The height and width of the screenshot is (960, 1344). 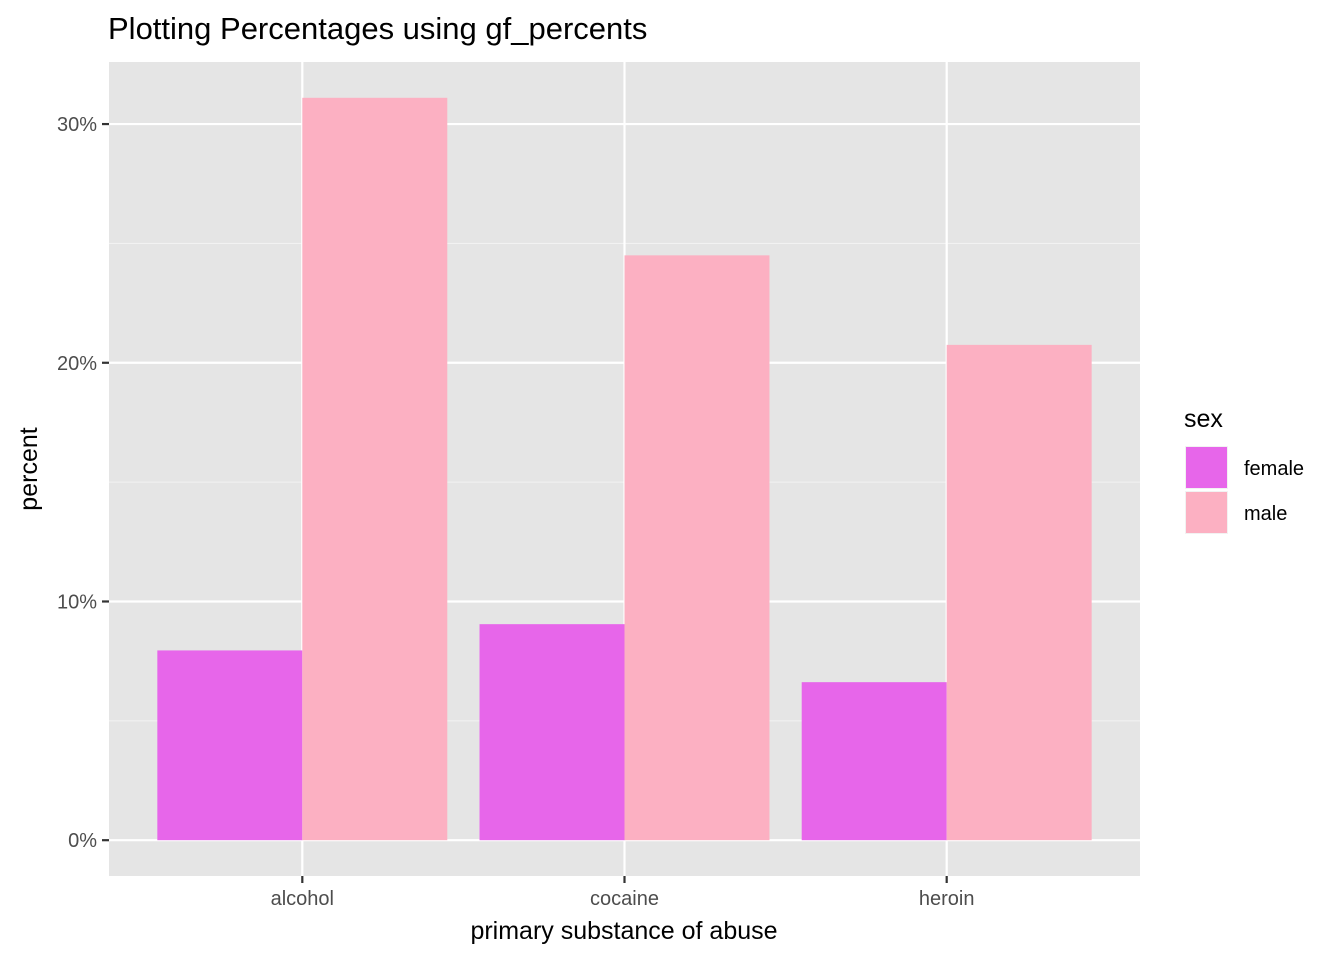 What do you see at coordinates (83, 483) in the screenshot?
I see `y-axis: 0% 10% 20% 30%` at bounding box center [83, 483].